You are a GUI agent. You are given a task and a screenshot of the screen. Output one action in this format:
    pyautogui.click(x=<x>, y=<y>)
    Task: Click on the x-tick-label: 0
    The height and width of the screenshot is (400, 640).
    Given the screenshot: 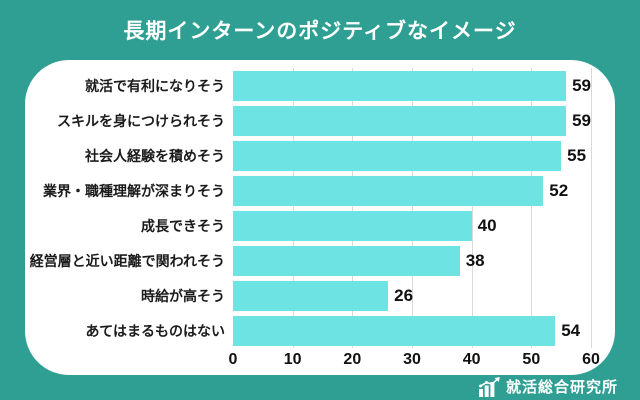 What is the action you would take?
    pyautogui.click(x=233, y=359)
    